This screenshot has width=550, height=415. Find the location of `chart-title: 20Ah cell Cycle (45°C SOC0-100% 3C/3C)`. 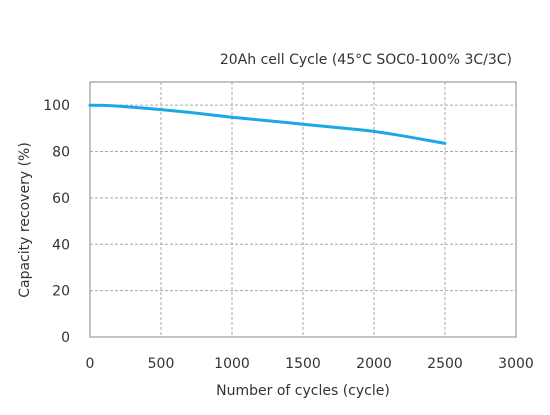

chart-title: 20Ah cell Cycle (45°C SOC0-100% 3C/3C) is located at coordinates (366, 60).